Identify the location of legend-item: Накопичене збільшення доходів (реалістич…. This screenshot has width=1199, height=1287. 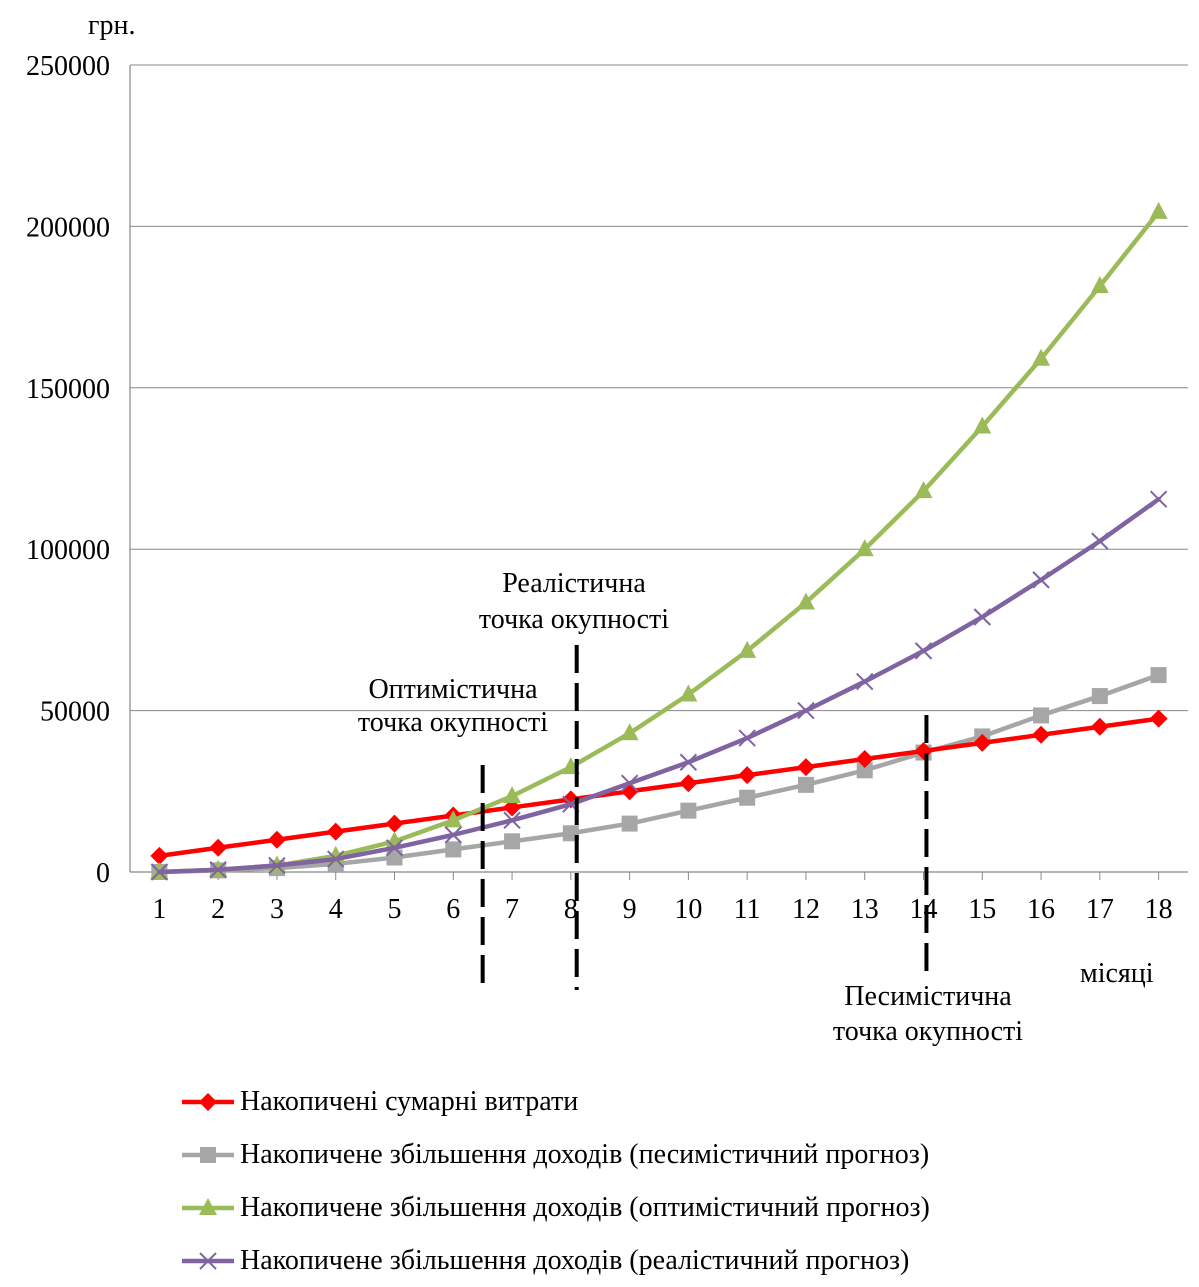
(555, 1260).